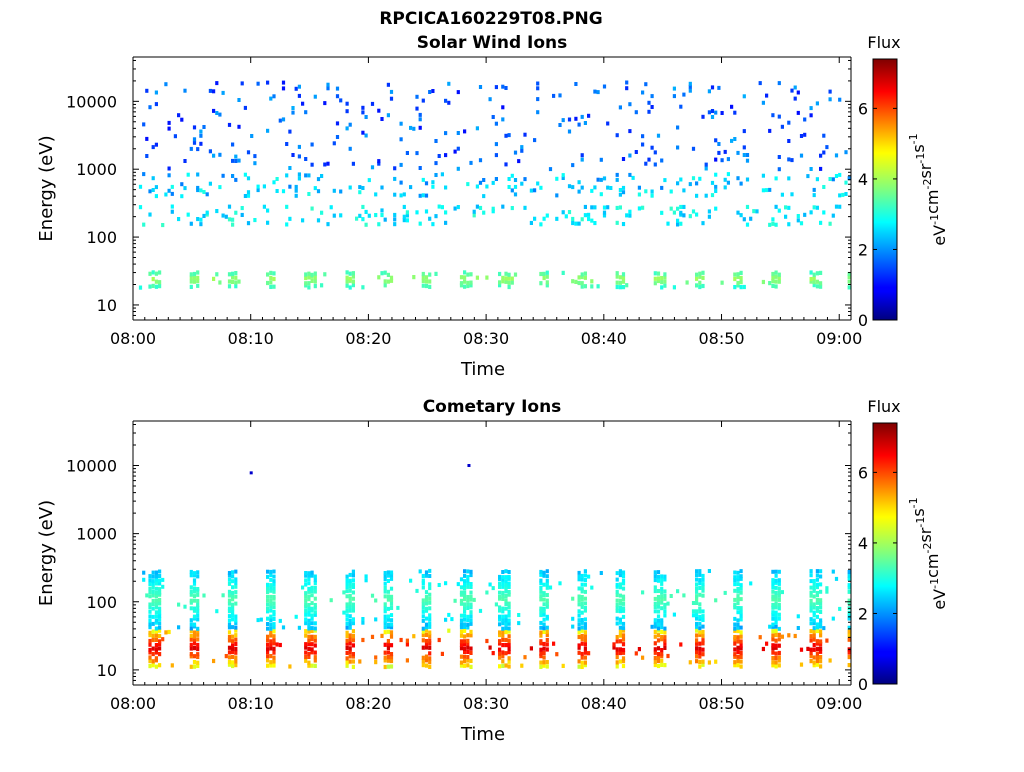 The image size is (1024, 772). I want to click on colorbar-tick-label: 0, so click(863, 320).